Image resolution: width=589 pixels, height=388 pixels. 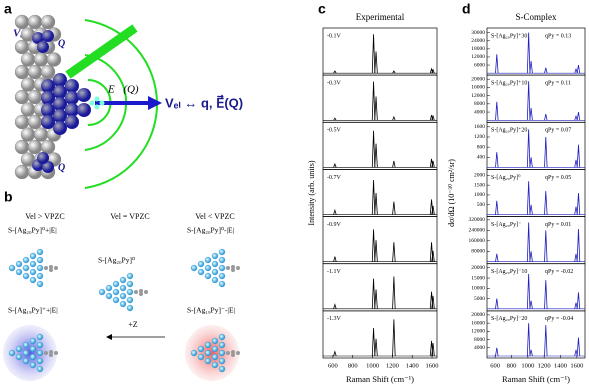 I want to click on y-tick-label: 1200, so click(x=479, y=137).